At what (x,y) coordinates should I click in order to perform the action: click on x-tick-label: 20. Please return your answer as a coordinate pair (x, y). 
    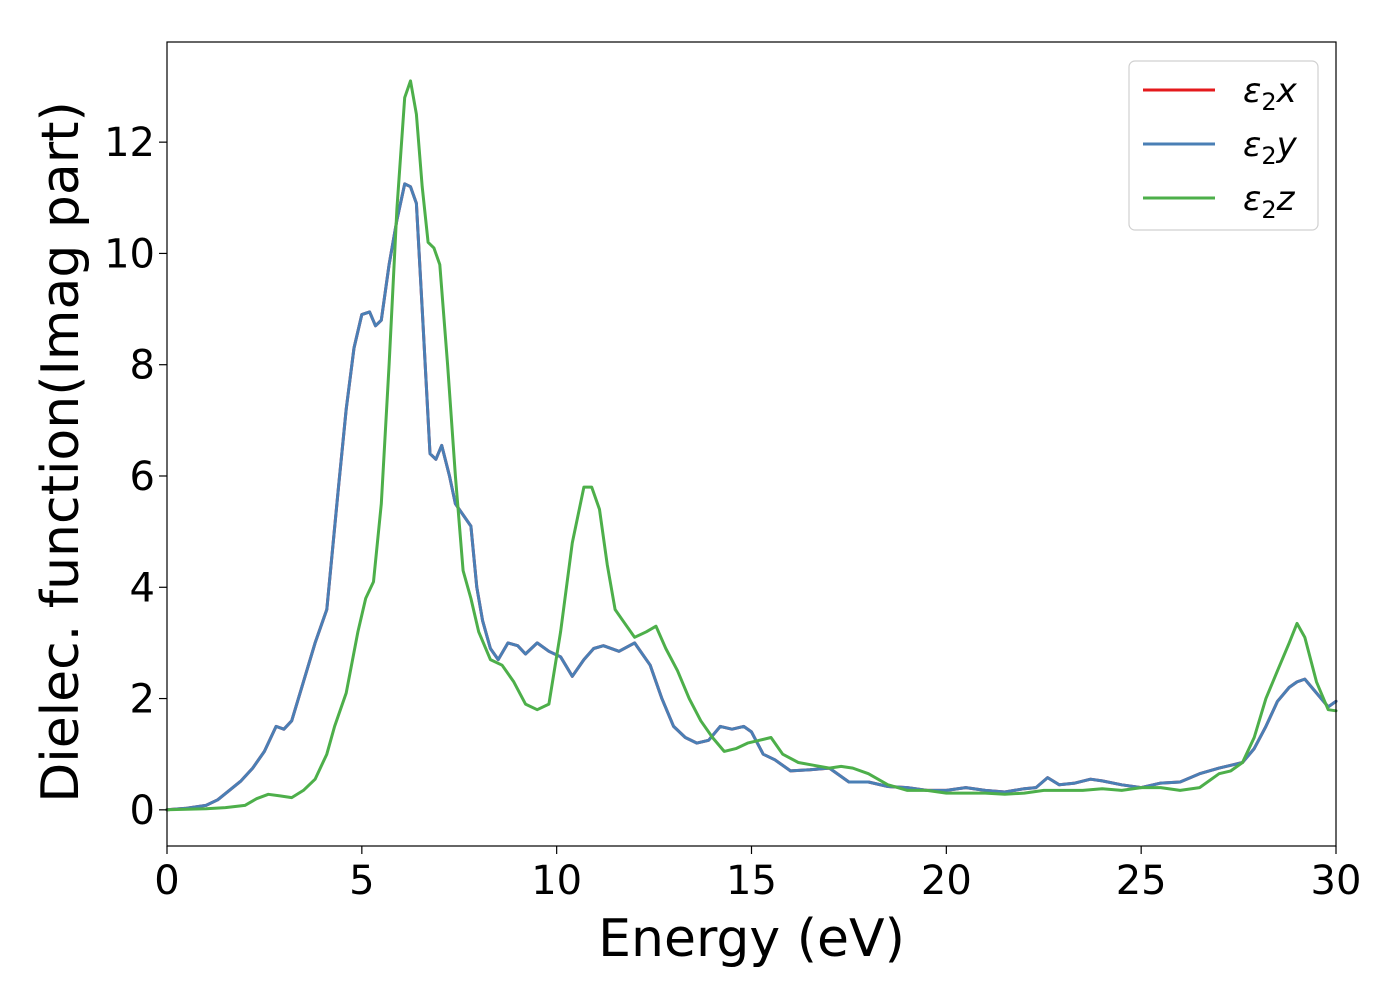
    Looking at the image, I should click on (946, 881).